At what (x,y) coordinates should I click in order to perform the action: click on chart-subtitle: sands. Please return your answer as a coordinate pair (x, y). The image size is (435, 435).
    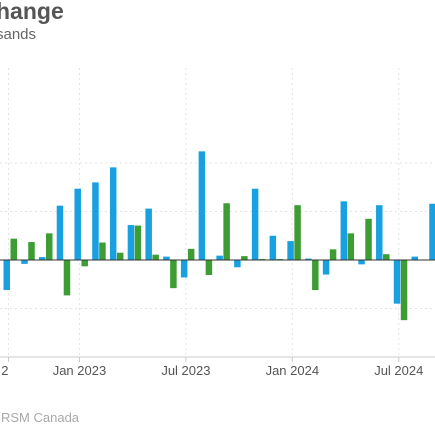
    Looking at the image, I should click on (18, 34).